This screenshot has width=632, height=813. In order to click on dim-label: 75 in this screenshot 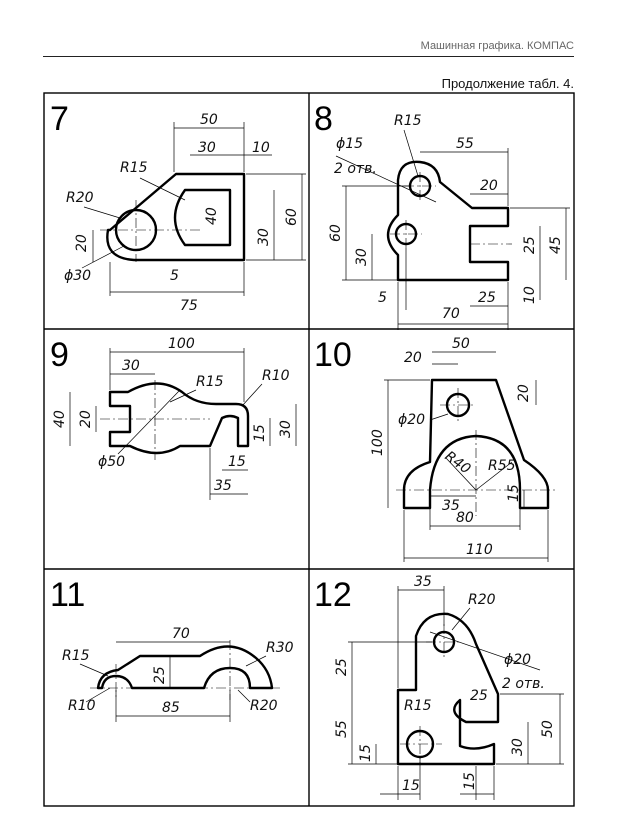, I will do `click(189, 306)`.